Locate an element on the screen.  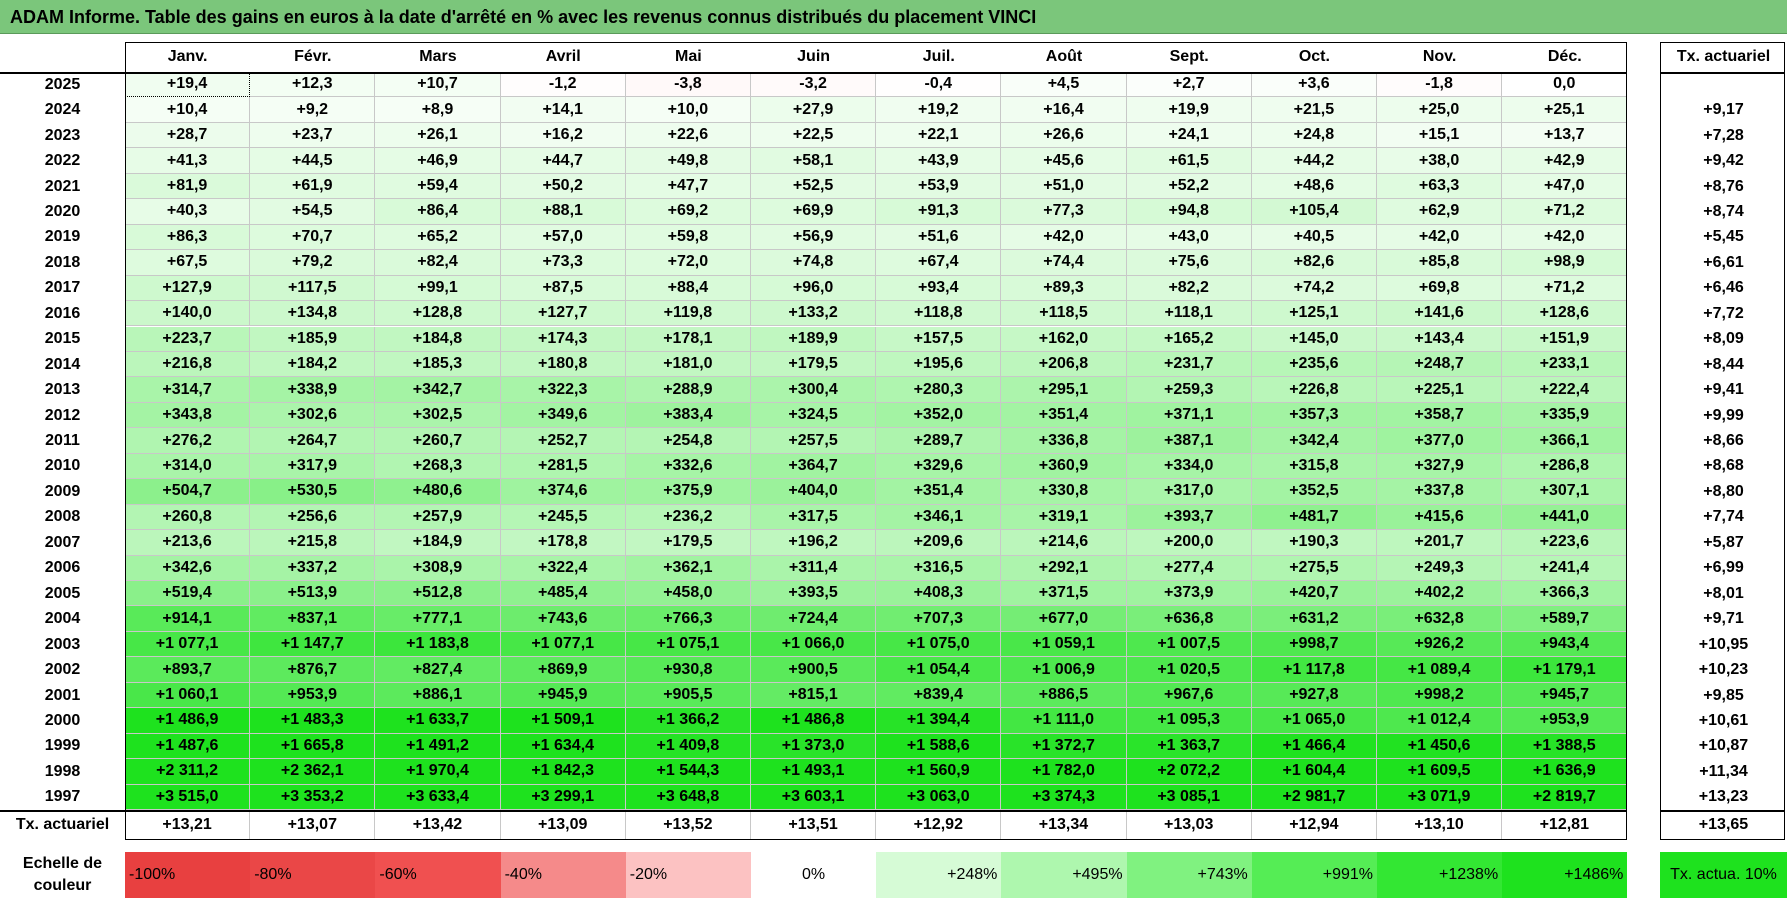
table-cell: +82,2 is located at coordinates (1189, 288).